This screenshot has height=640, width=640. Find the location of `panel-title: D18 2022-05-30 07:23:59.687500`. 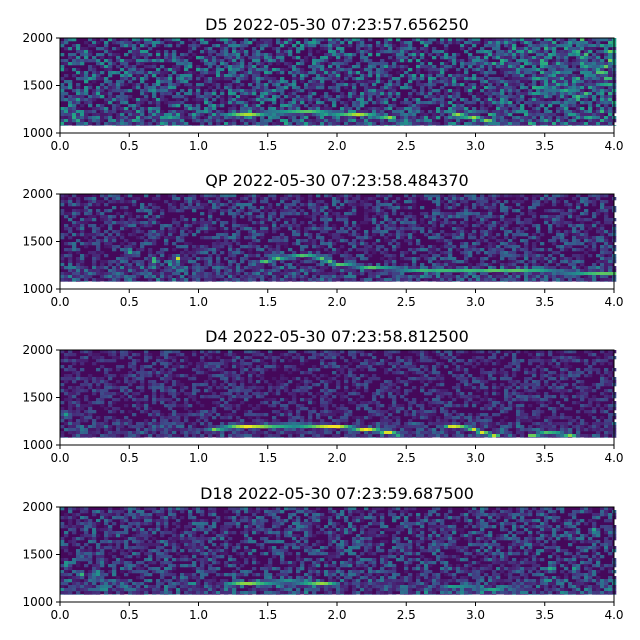

panel-title: D18 2022-05-30 07:23:59.687500 is located at coordinates (337, 493).